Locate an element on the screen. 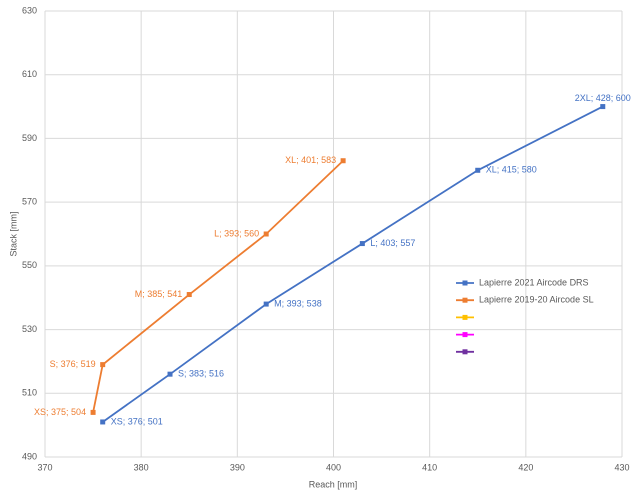 The image size is (640, 497). data-label: L; 403; 557 is located at coordinates (392, 243).